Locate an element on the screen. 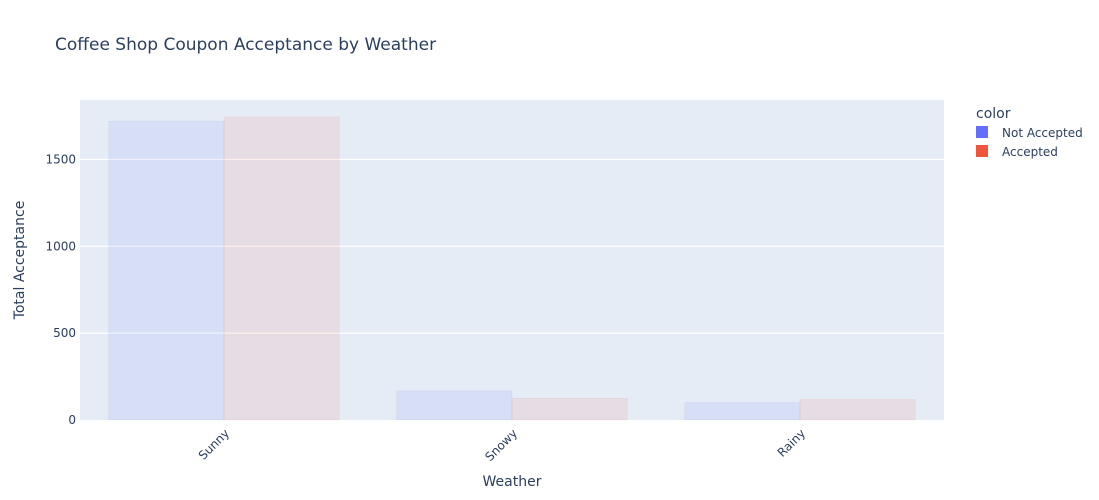 The image size is (1099, 500). legend: color Not Accepted Accepted is located at coordinates (1029, 132).